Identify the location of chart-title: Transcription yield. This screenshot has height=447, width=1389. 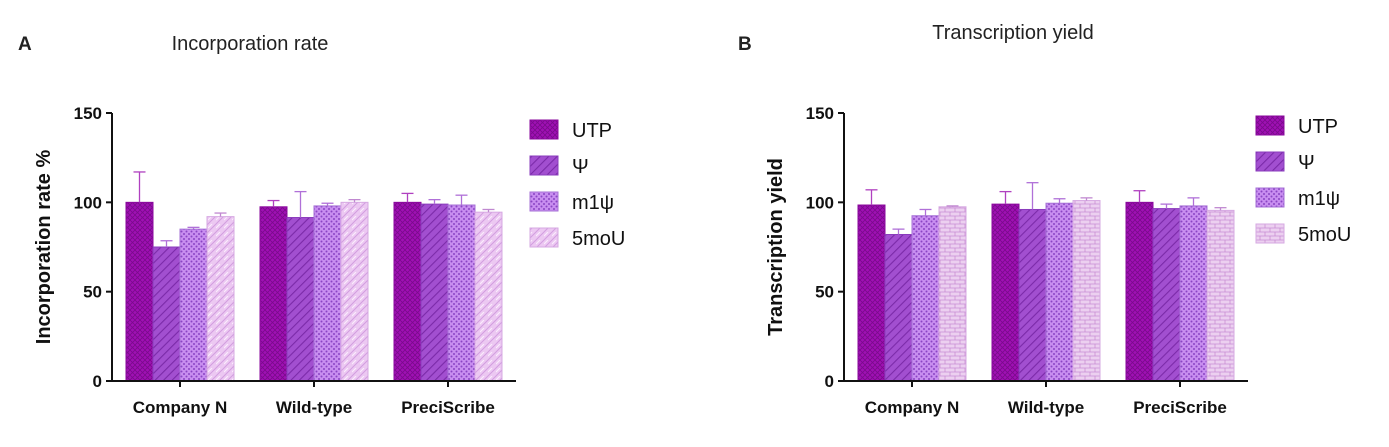
(1013, 33).